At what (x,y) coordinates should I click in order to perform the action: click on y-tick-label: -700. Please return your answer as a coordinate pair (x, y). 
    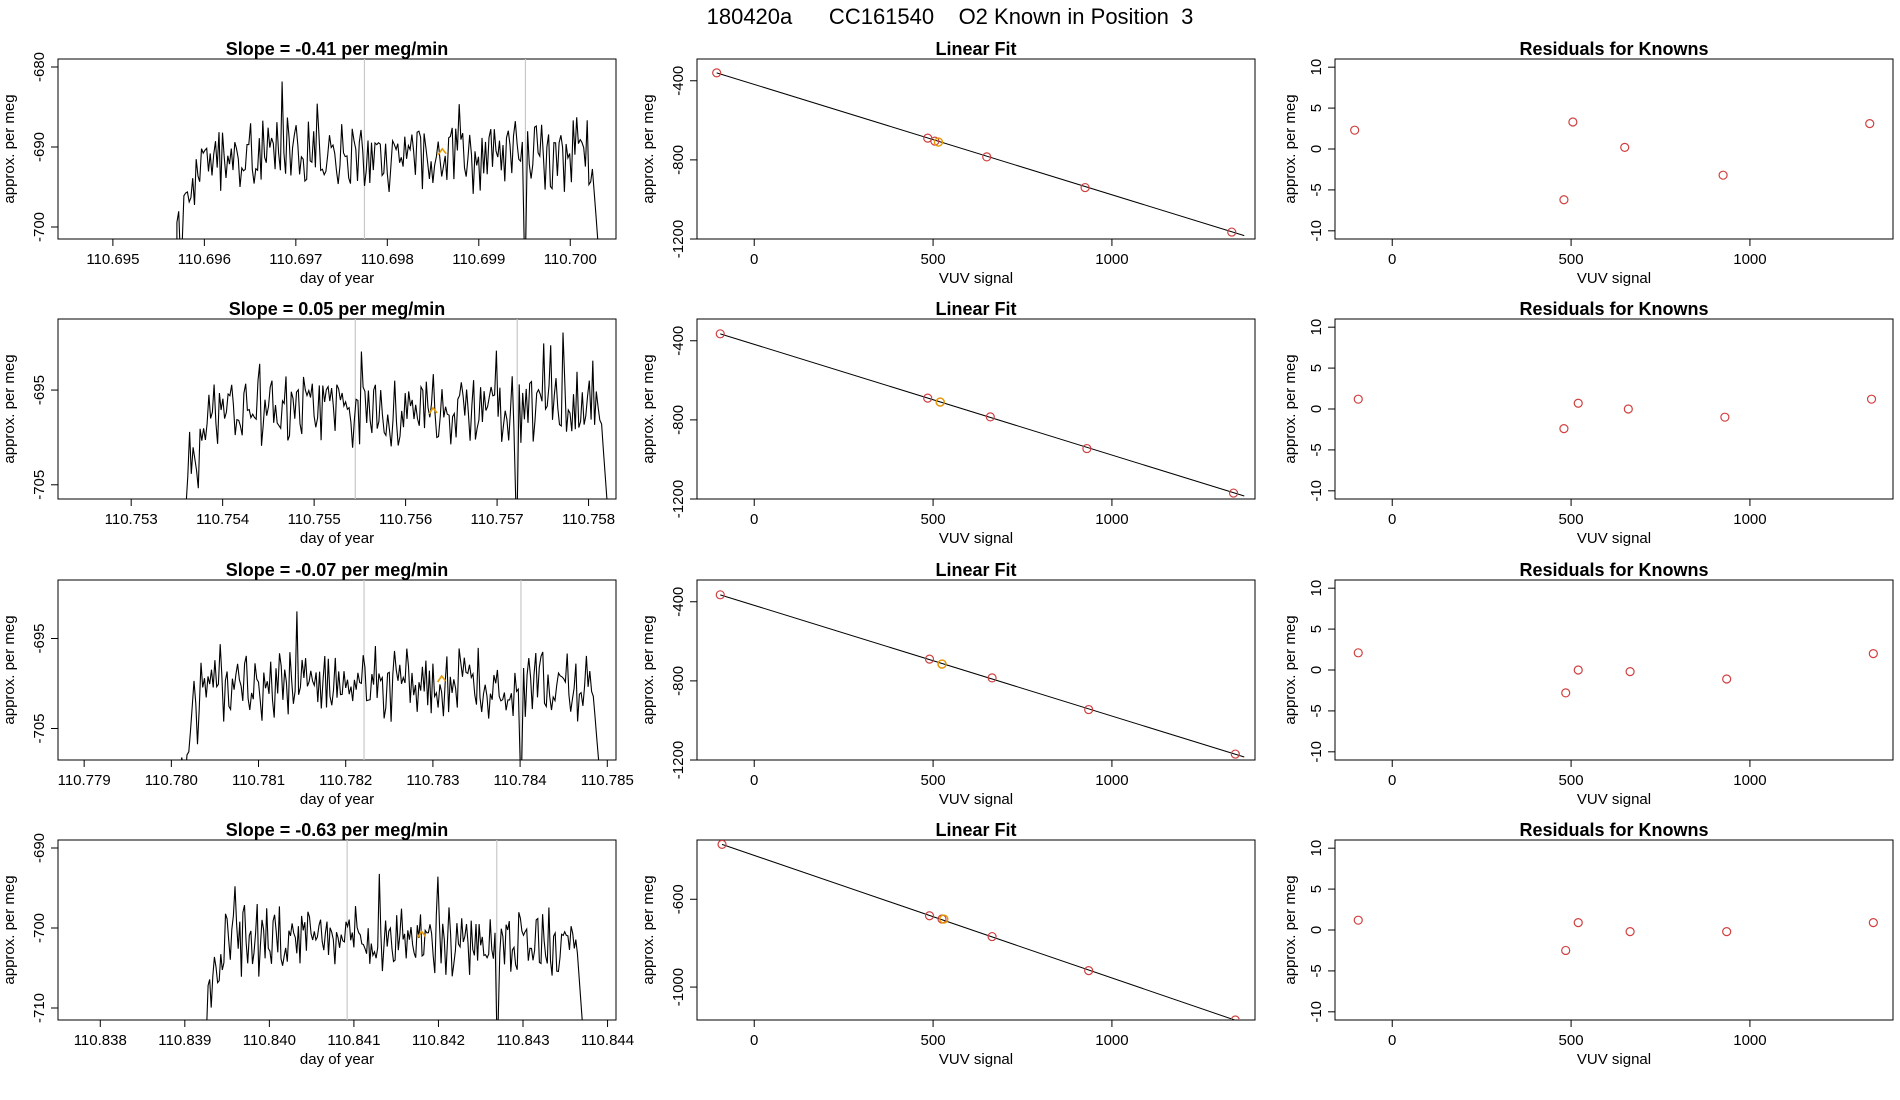
    Looking at the image, I should click on (39, 928).